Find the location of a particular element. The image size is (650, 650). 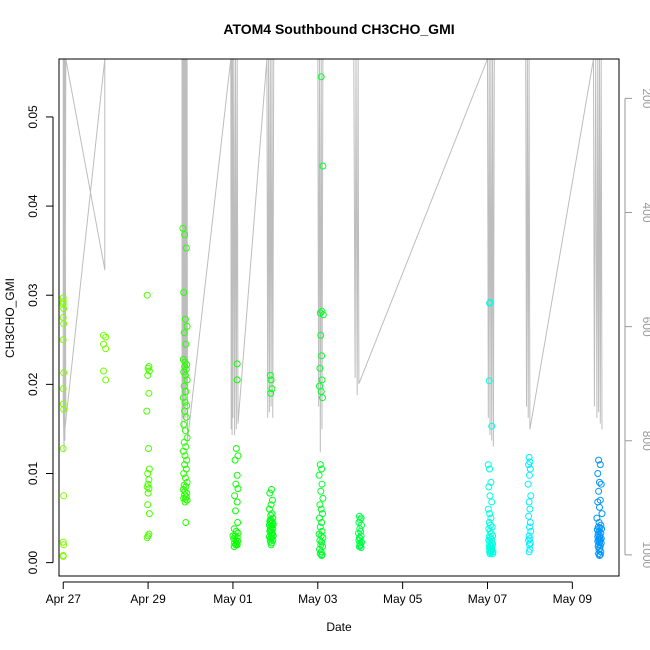

x-tick-label: May 03 is located at coordinates (318, 599).